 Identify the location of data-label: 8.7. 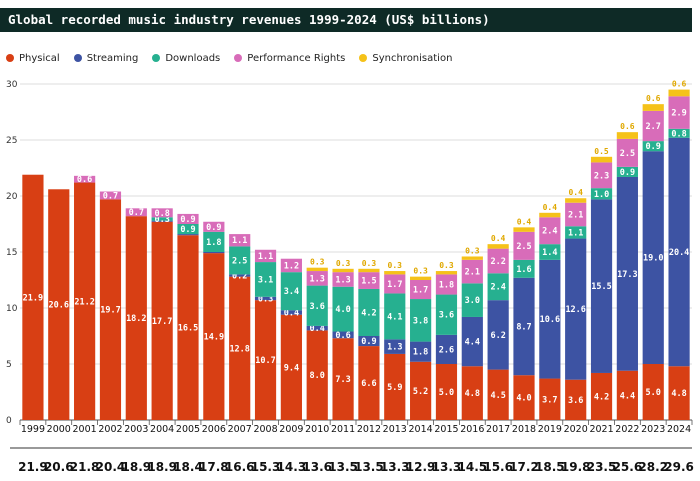
(523, 327).